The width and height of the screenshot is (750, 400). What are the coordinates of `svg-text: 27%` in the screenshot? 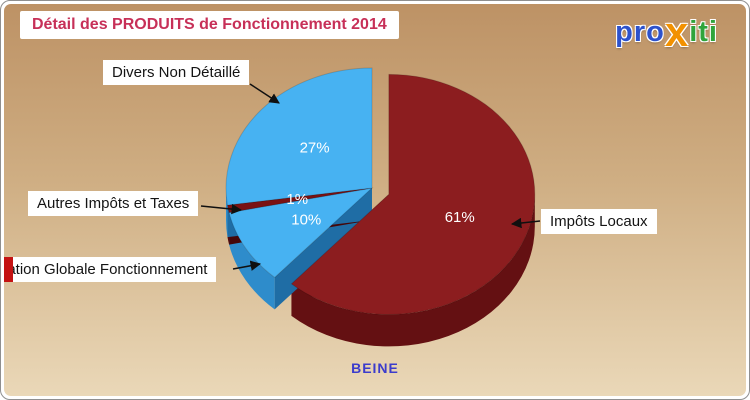 It's located at (315, 147).